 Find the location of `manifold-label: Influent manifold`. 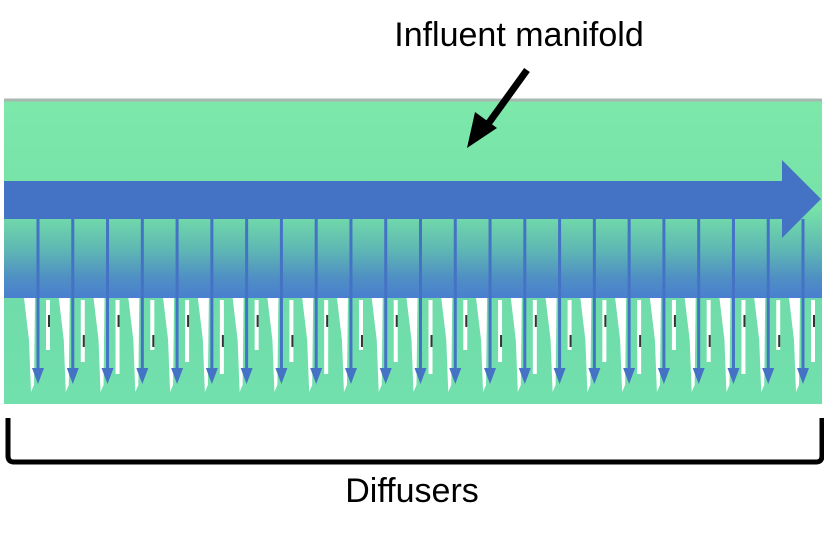

manifold-label: Influent manifold is located at coordinates (412, 35).